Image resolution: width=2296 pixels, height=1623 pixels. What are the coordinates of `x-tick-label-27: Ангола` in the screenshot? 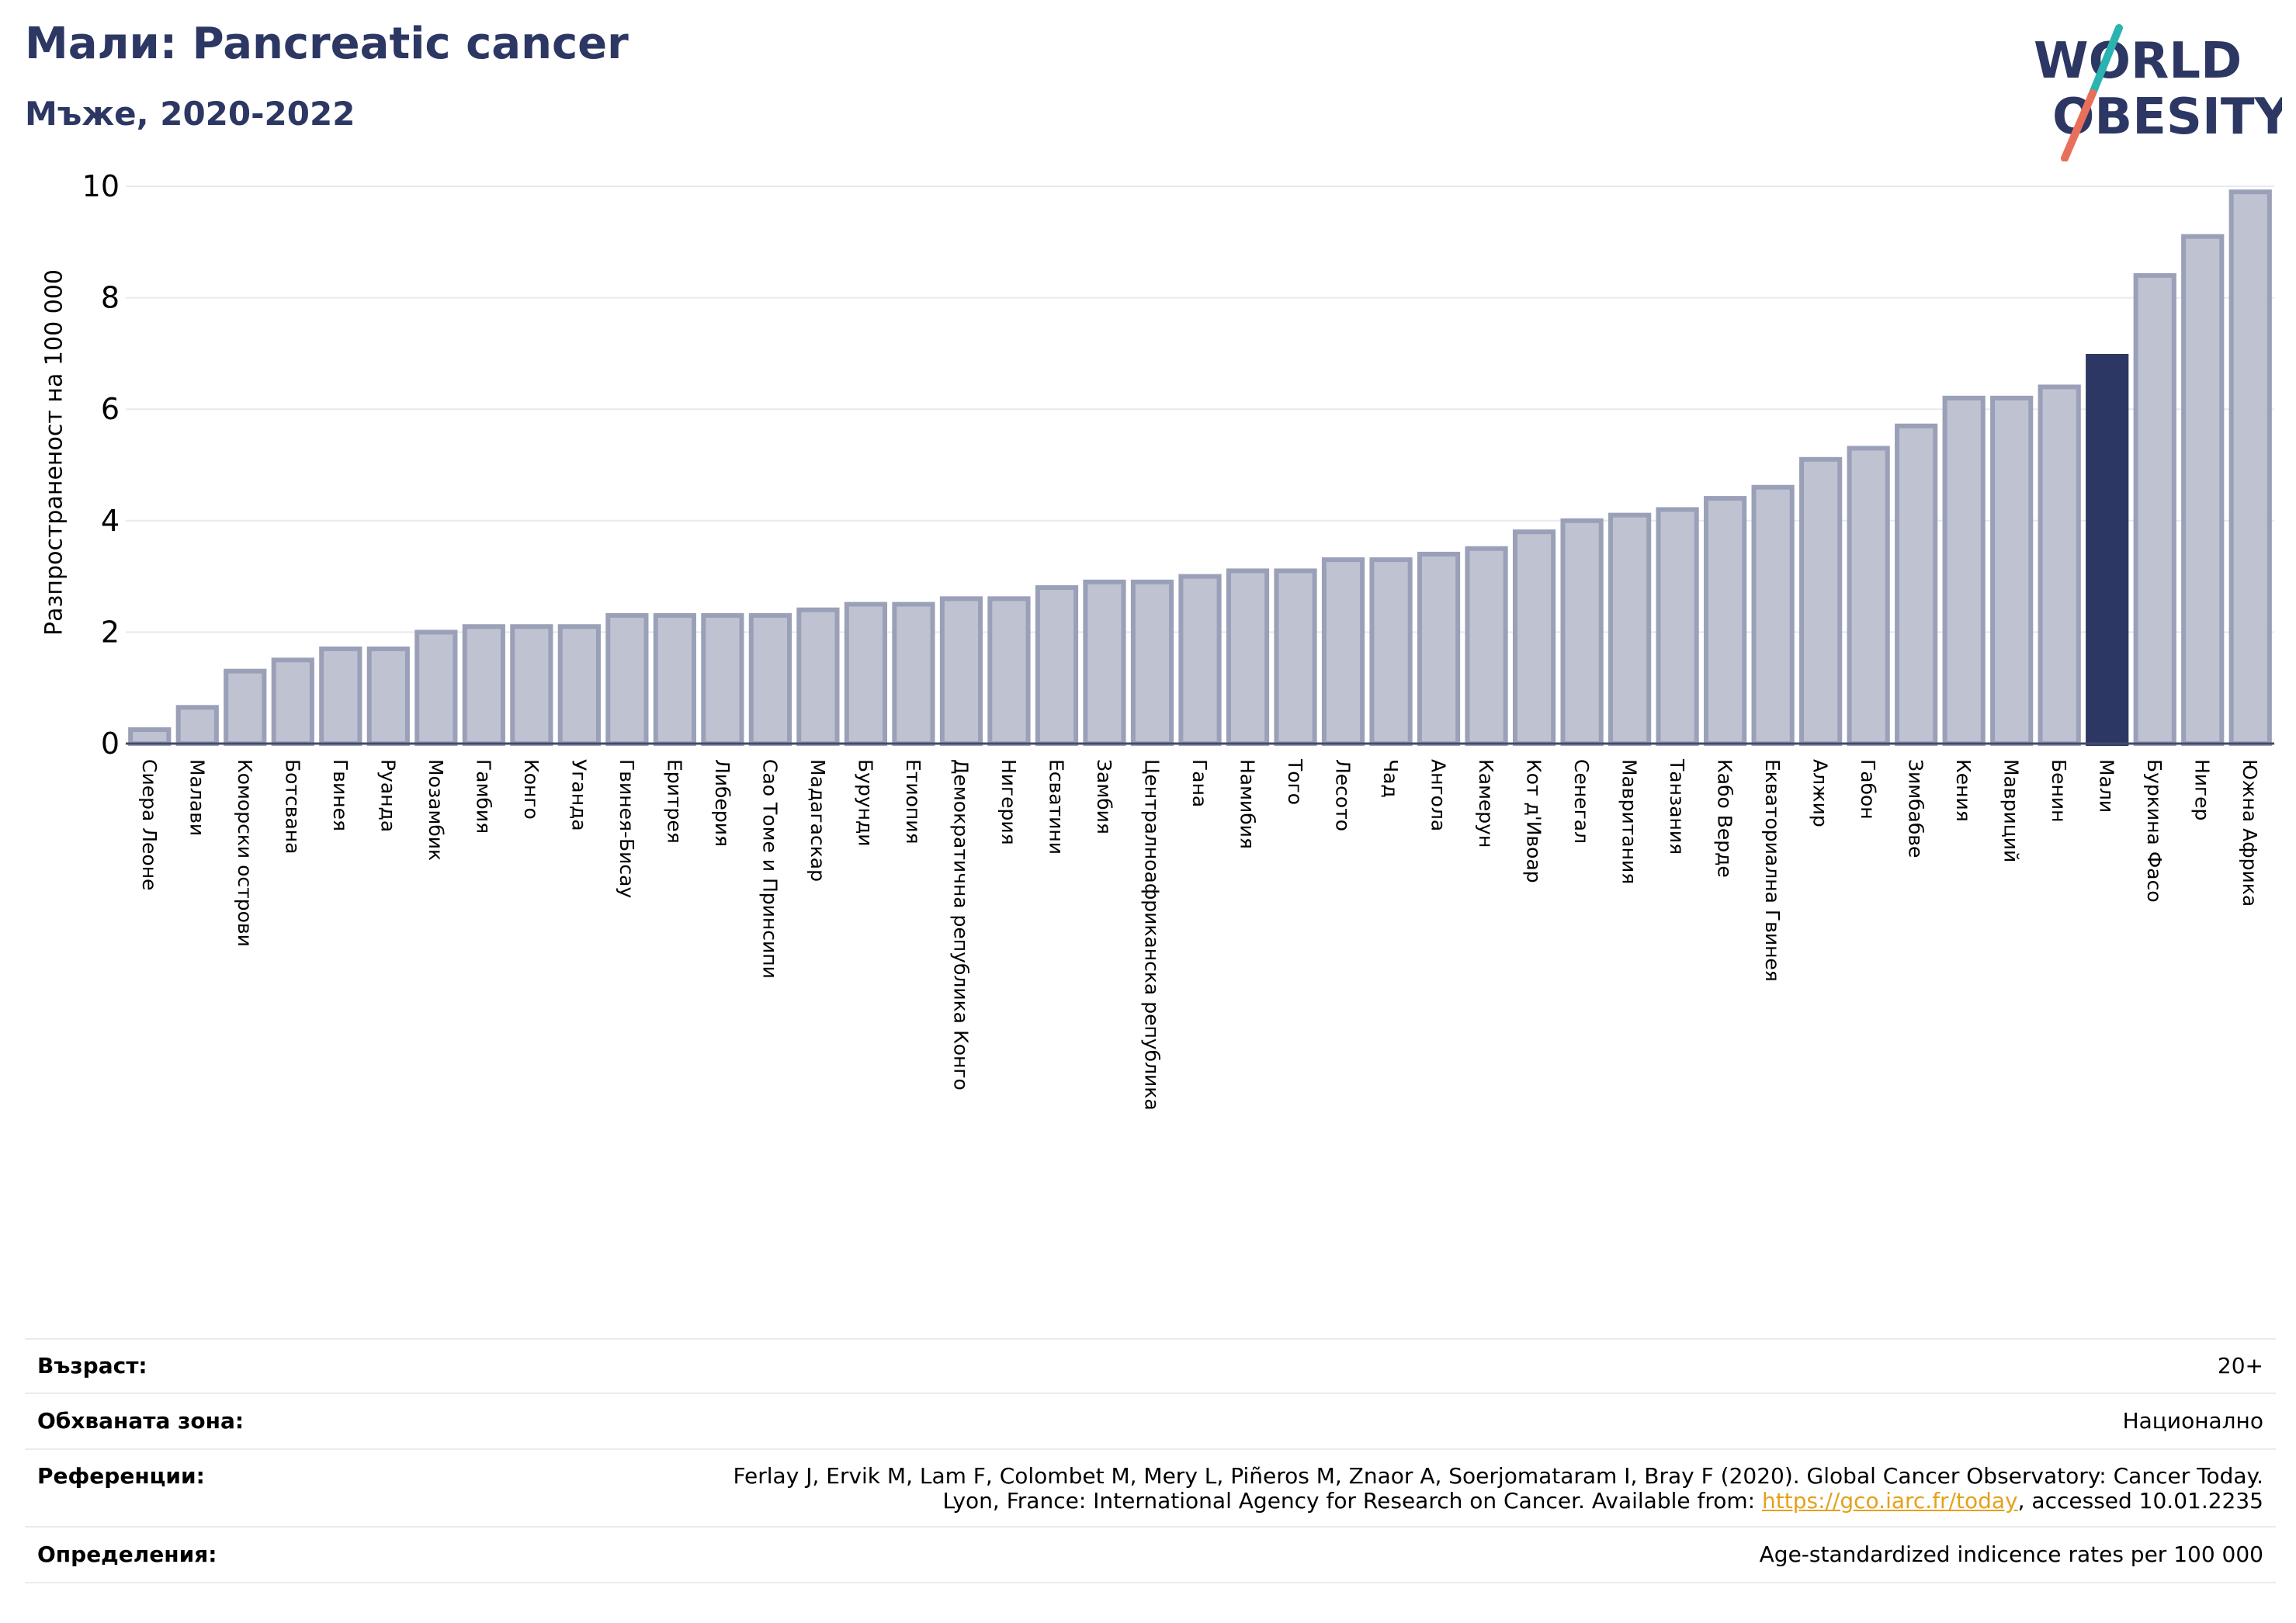 It's located at (1438, 795).